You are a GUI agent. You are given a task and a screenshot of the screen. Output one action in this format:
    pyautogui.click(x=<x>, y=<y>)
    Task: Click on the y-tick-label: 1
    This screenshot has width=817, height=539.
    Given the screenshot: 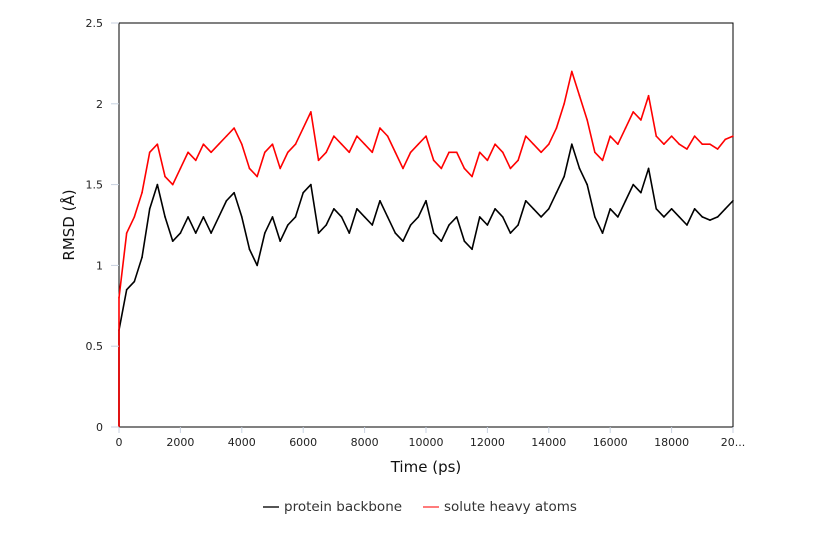 What is the action you would take?
    pyautogui.click(x=99, y=265)
    